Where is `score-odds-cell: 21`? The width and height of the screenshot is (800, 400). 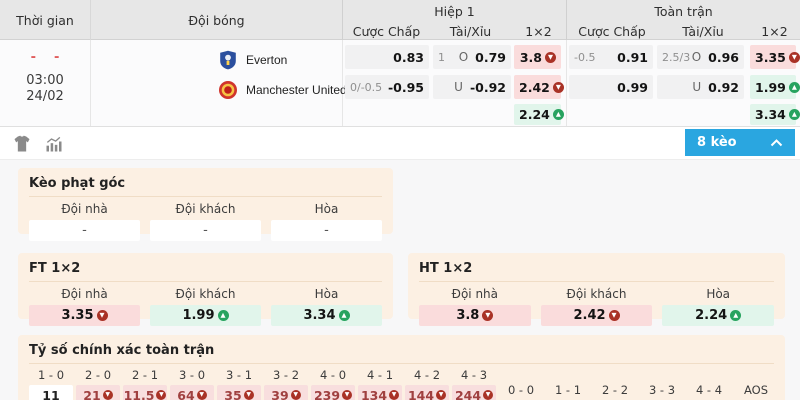 score-odds-cell: 21 is located at coordinates (98, 392).